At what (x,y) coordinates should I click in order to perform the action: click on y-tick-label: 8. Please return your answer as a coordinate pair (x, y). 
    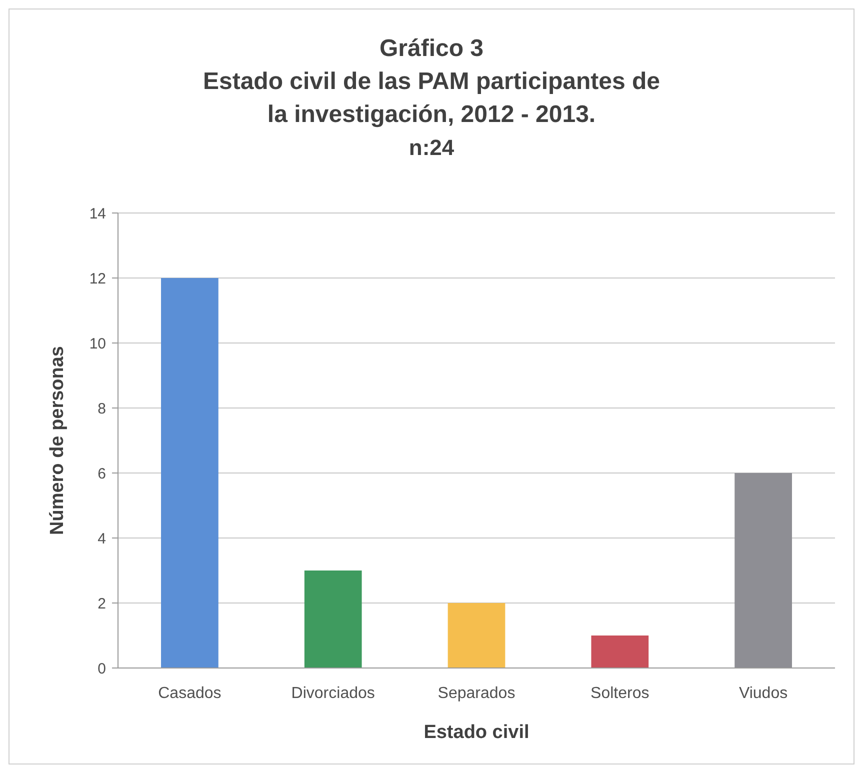
    Looking at the image, I should click on (102, 409).